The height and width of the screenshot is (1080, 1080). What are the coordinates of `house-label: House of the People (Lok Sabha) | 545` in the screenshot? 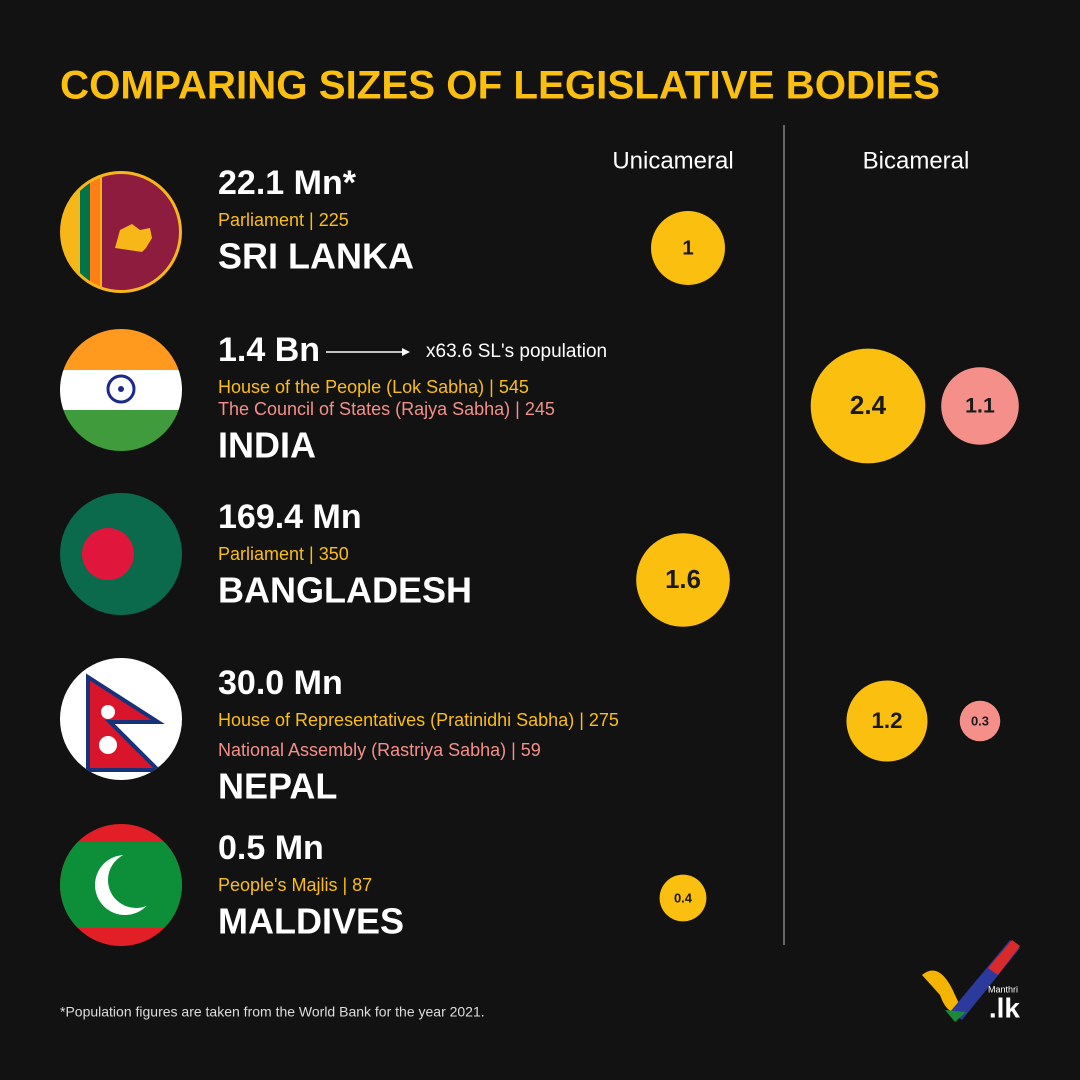 It's located at (373, 387).